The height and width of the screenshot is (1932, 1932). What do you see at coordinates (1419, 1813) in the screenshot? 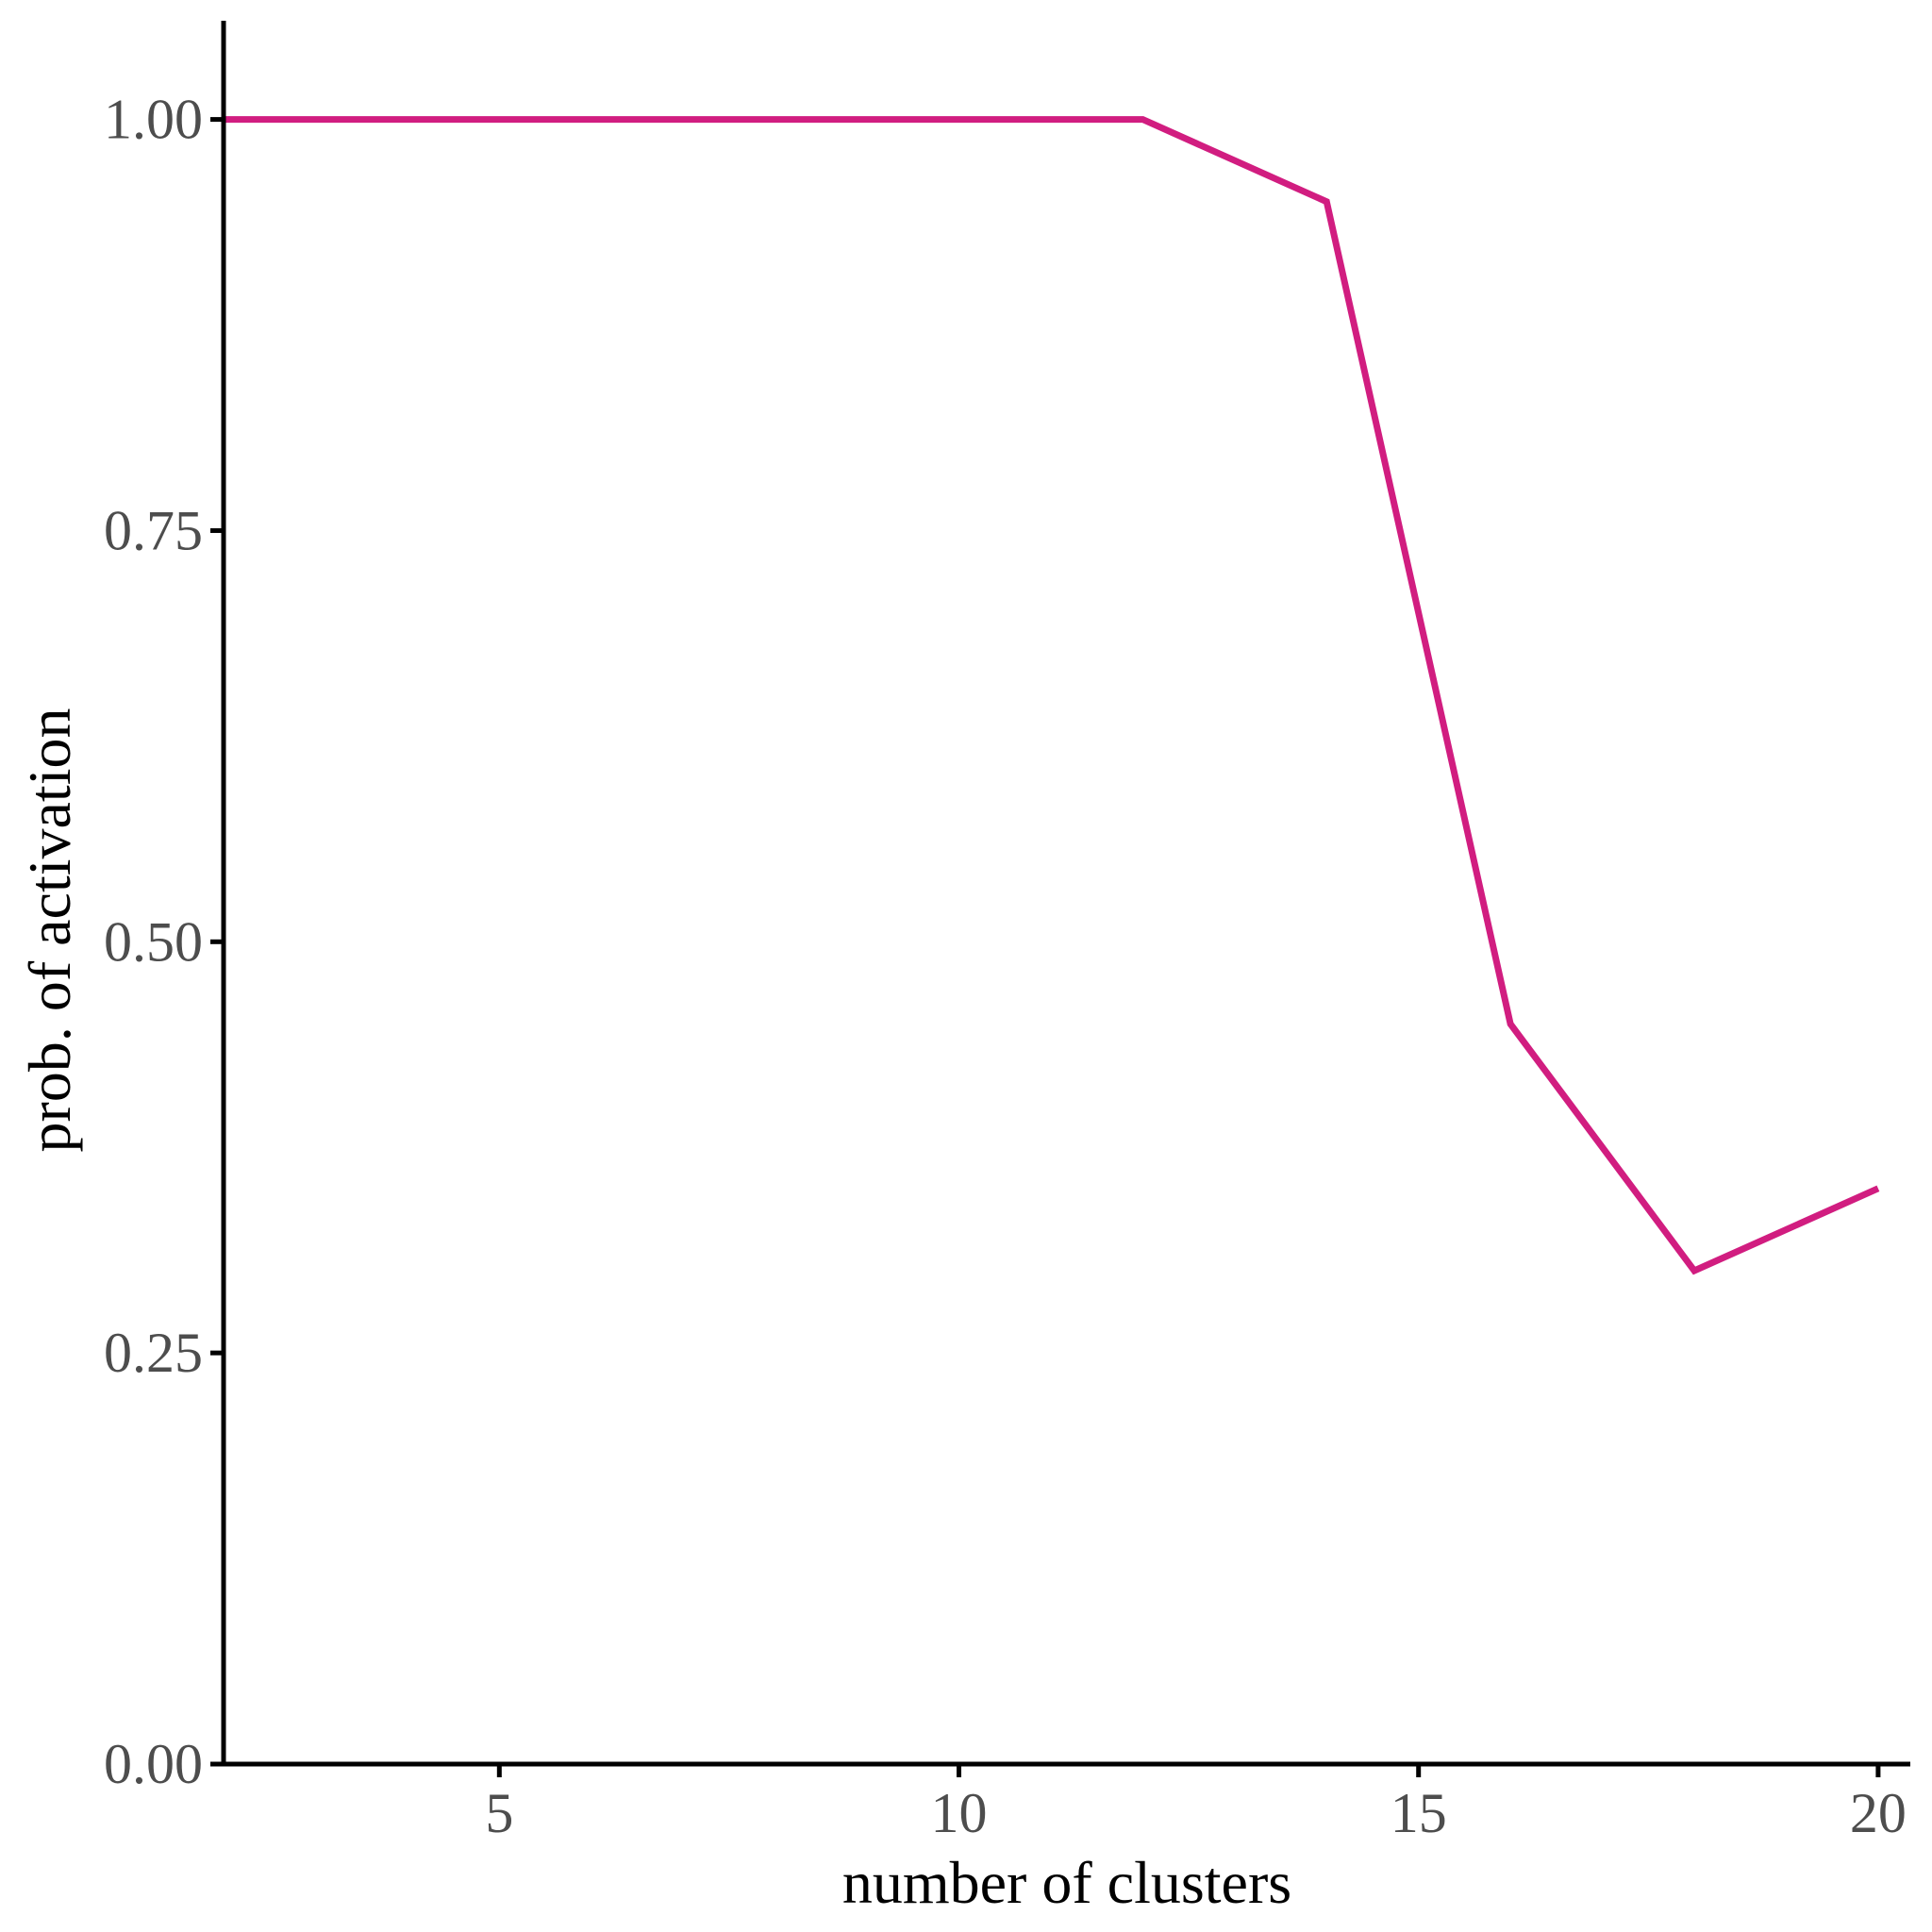
I see `x-tick-label: 15` at bounding box center [1419, 1813].